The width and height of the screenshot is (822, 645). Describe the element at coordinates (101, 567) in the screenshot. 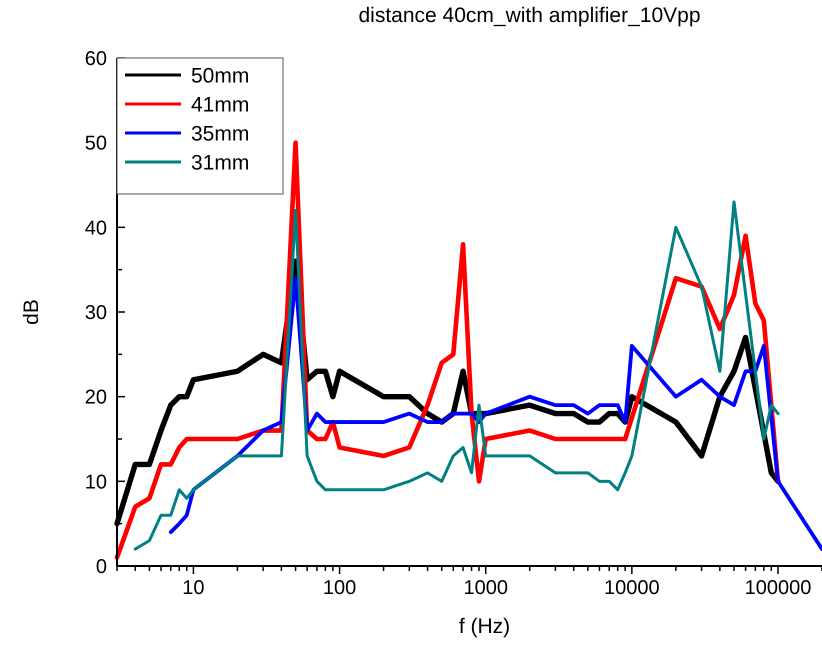

I see `y-tick-label: 0` at that location.